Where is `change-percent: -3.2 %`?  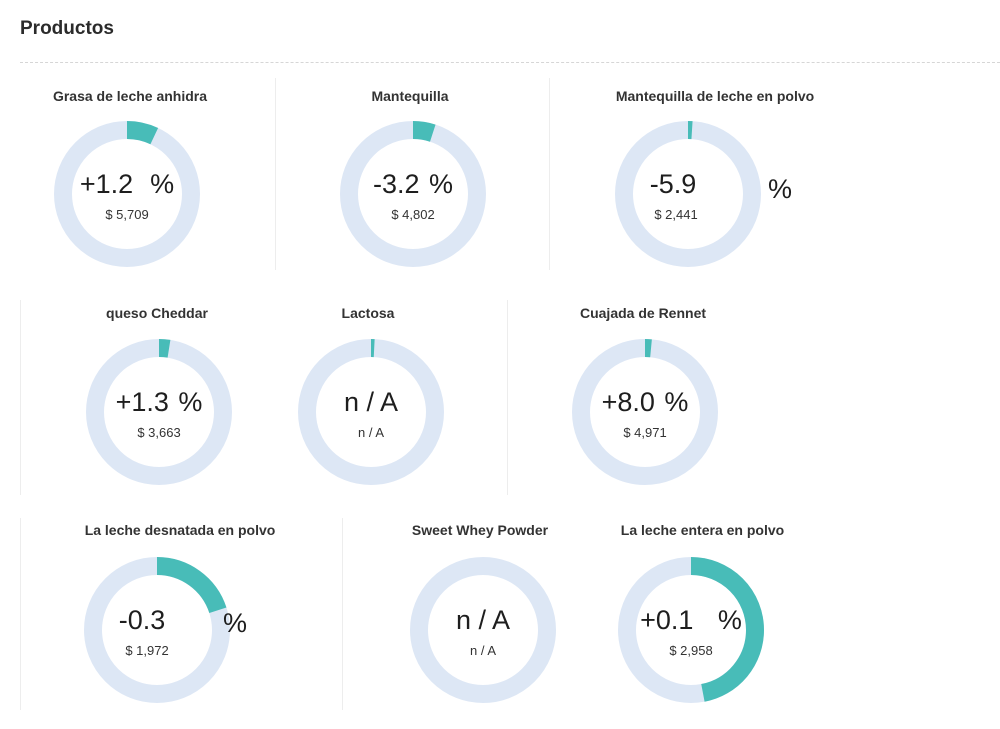
change-percent: -3.2 % is located at coordinates (413, 184).